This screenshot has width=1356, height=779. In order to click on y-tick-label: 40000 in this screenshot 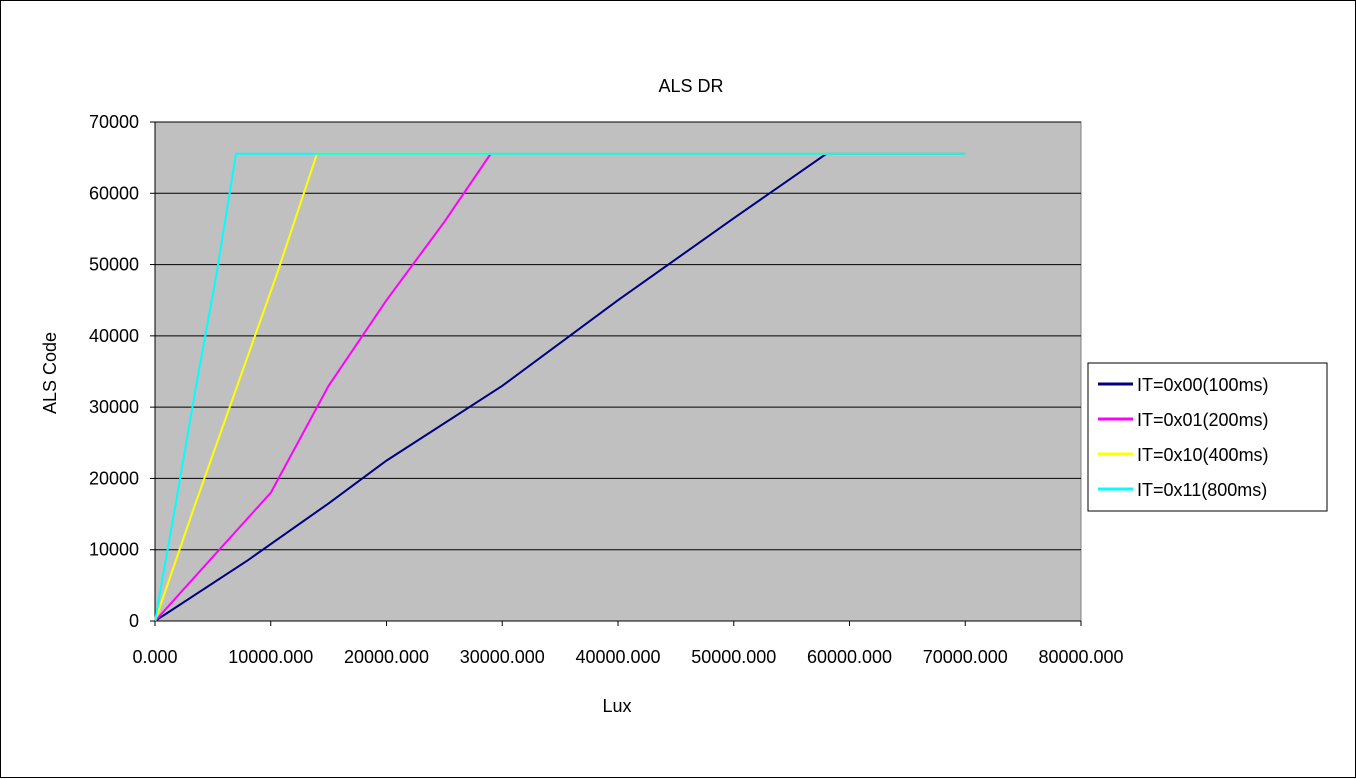, I will do `click(114, 336)`.